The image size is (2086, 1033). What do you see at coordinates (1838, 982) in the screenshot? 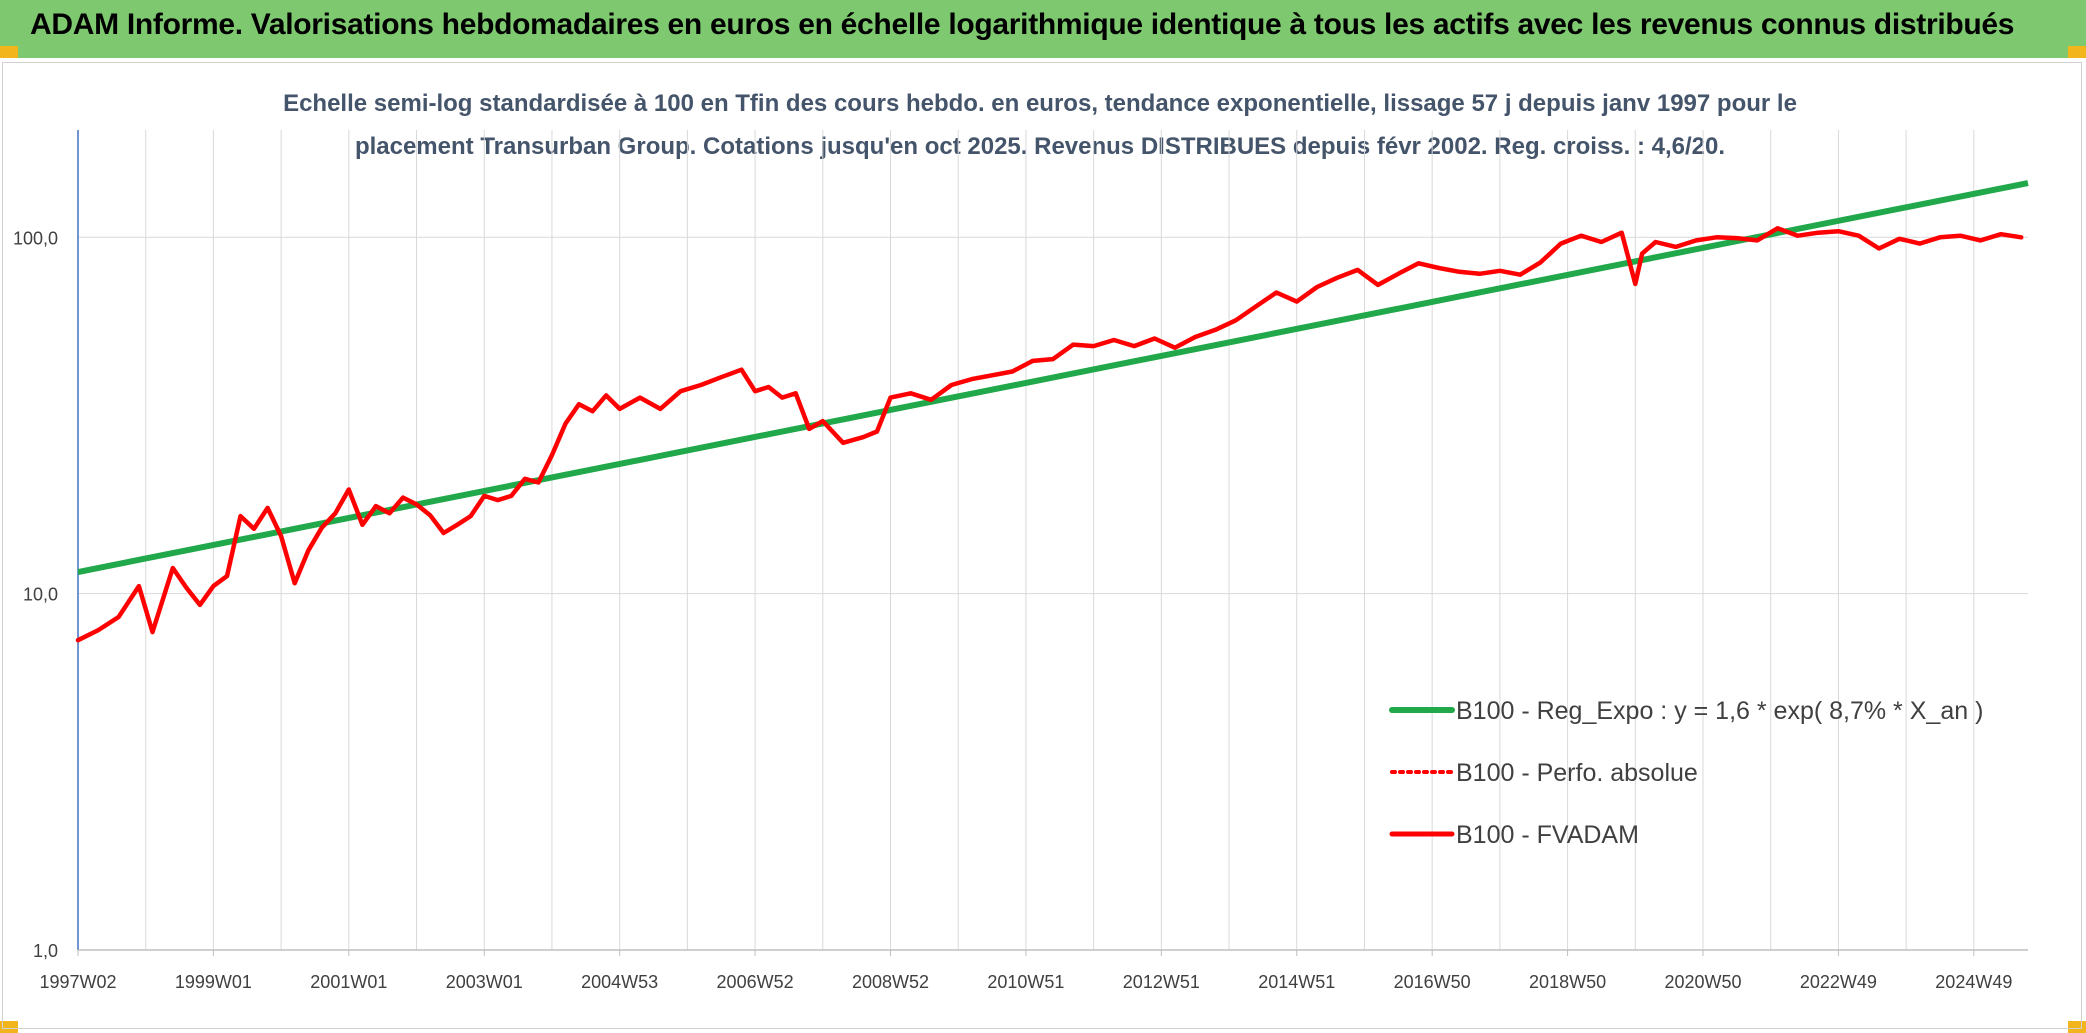
I see `x-tick-label: 2022W49` at bounding box center [1838, 982].